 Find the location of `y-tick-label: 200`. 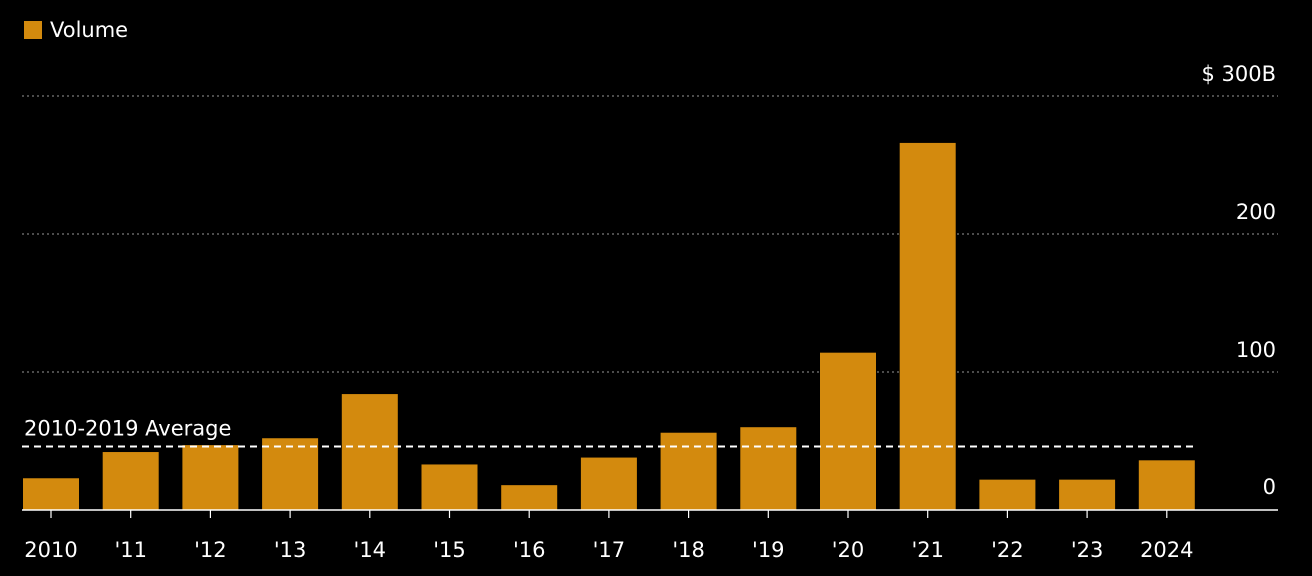

y-tick-label: 200 is located at coordinates (1256, 212).